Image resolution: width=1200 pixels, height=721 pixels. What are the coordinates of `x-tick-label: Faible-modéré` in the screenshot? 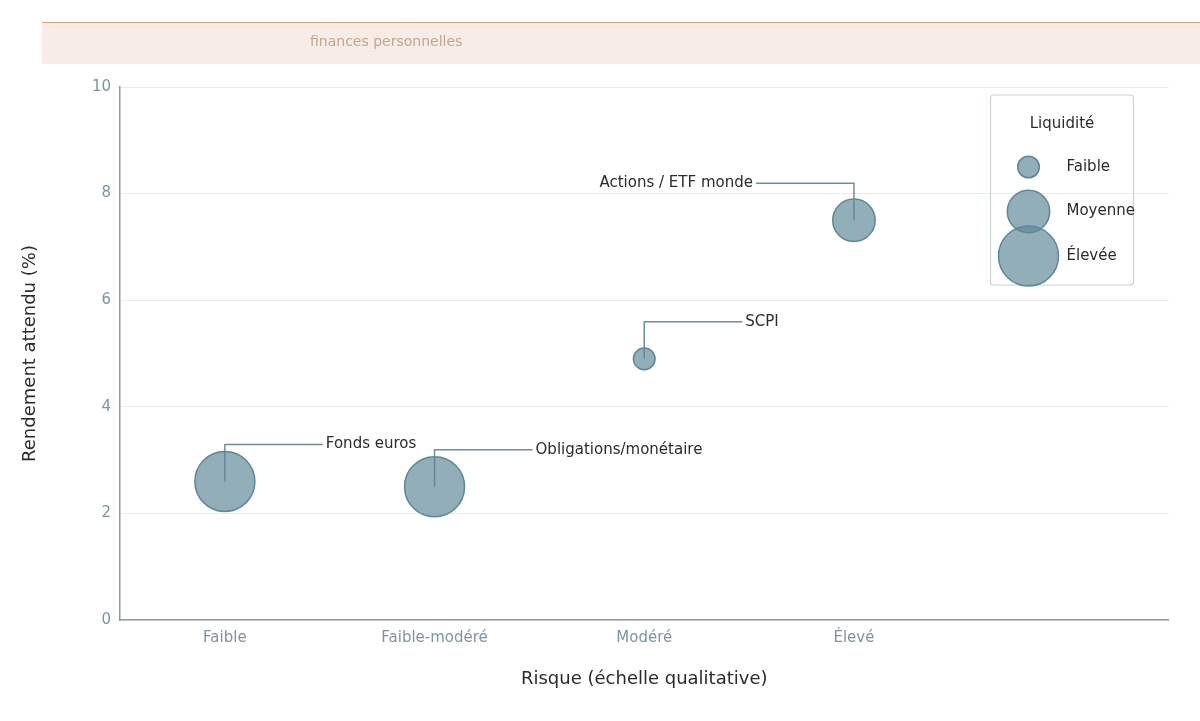 It's located at (434, 636).